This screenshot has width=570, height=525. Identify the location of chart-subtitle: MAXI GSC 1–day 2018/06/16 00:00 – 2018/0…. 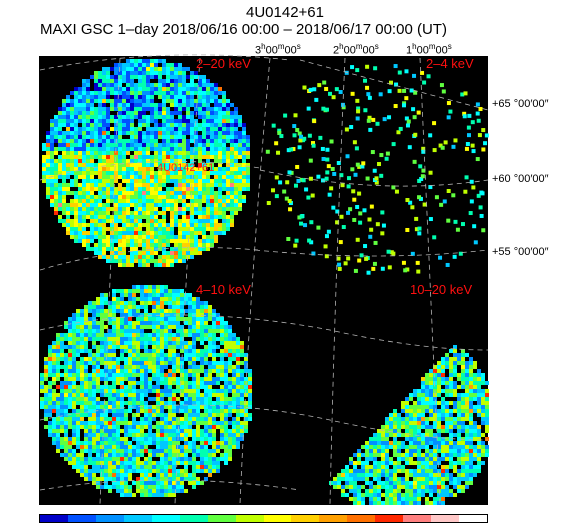
(243, 29).